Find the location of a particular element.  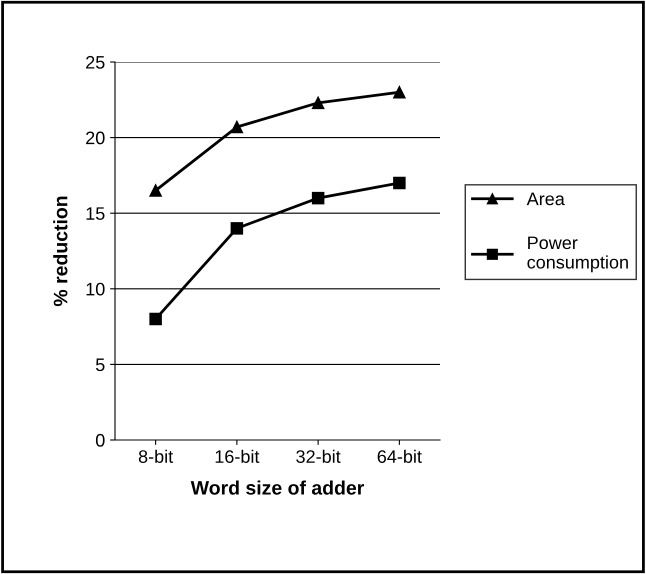

x-tick-label: 64-bit is located at coordinates (400, 456).